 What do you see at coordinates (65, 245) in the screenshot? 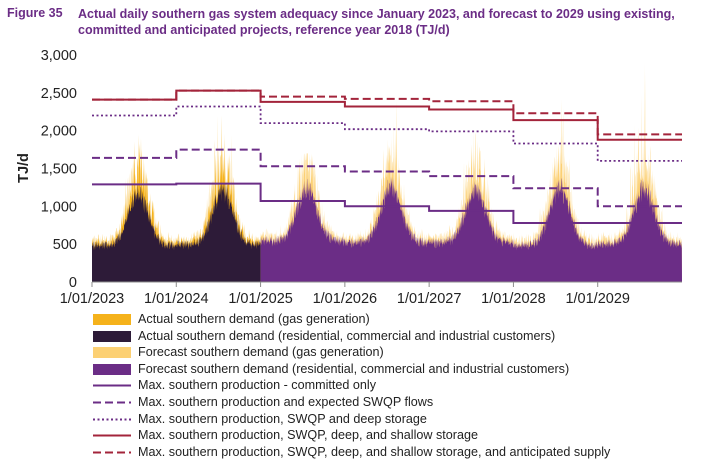
I see `y-tick-label: 500` at bounding box center [65, 245].